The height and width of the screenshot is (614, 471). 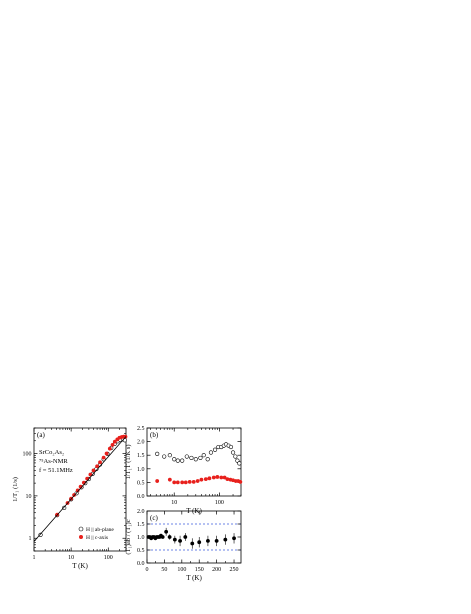 I want to click on legend-label: H || c-axis, so click(x=97, y=538).